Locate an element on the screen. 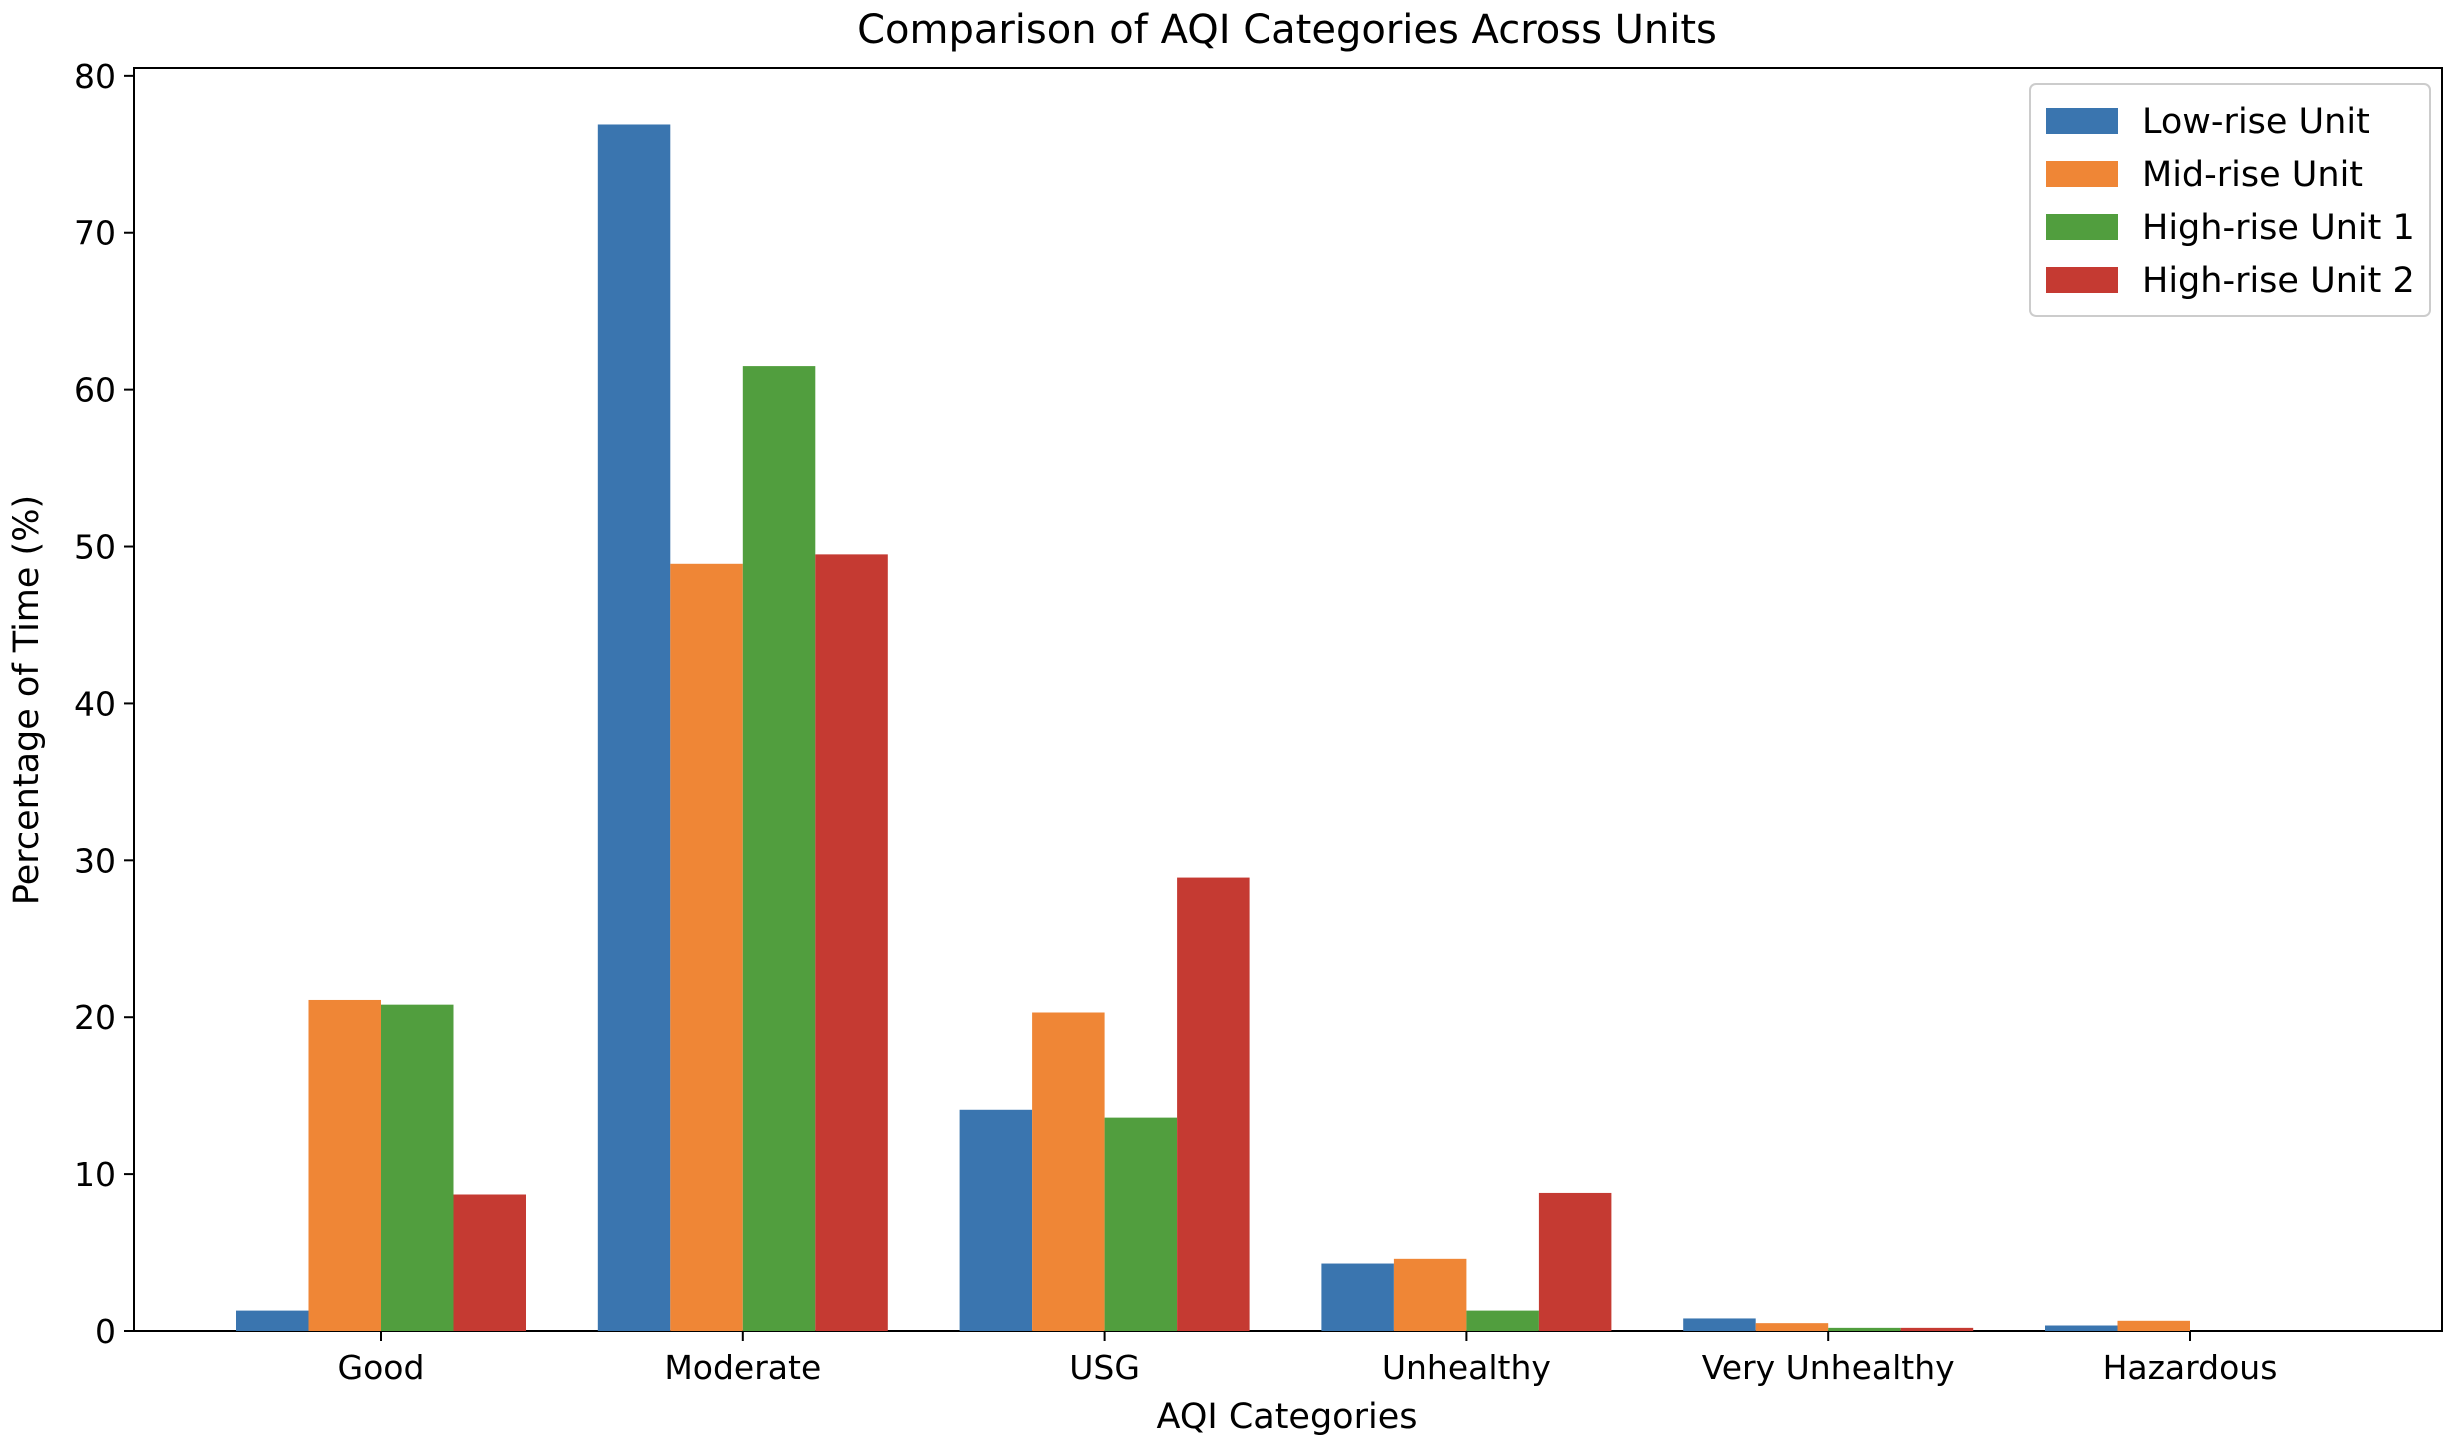 This screenshot has width=2451, height=1444. y-tick-label: 30 is located at coordinates (95, 860).